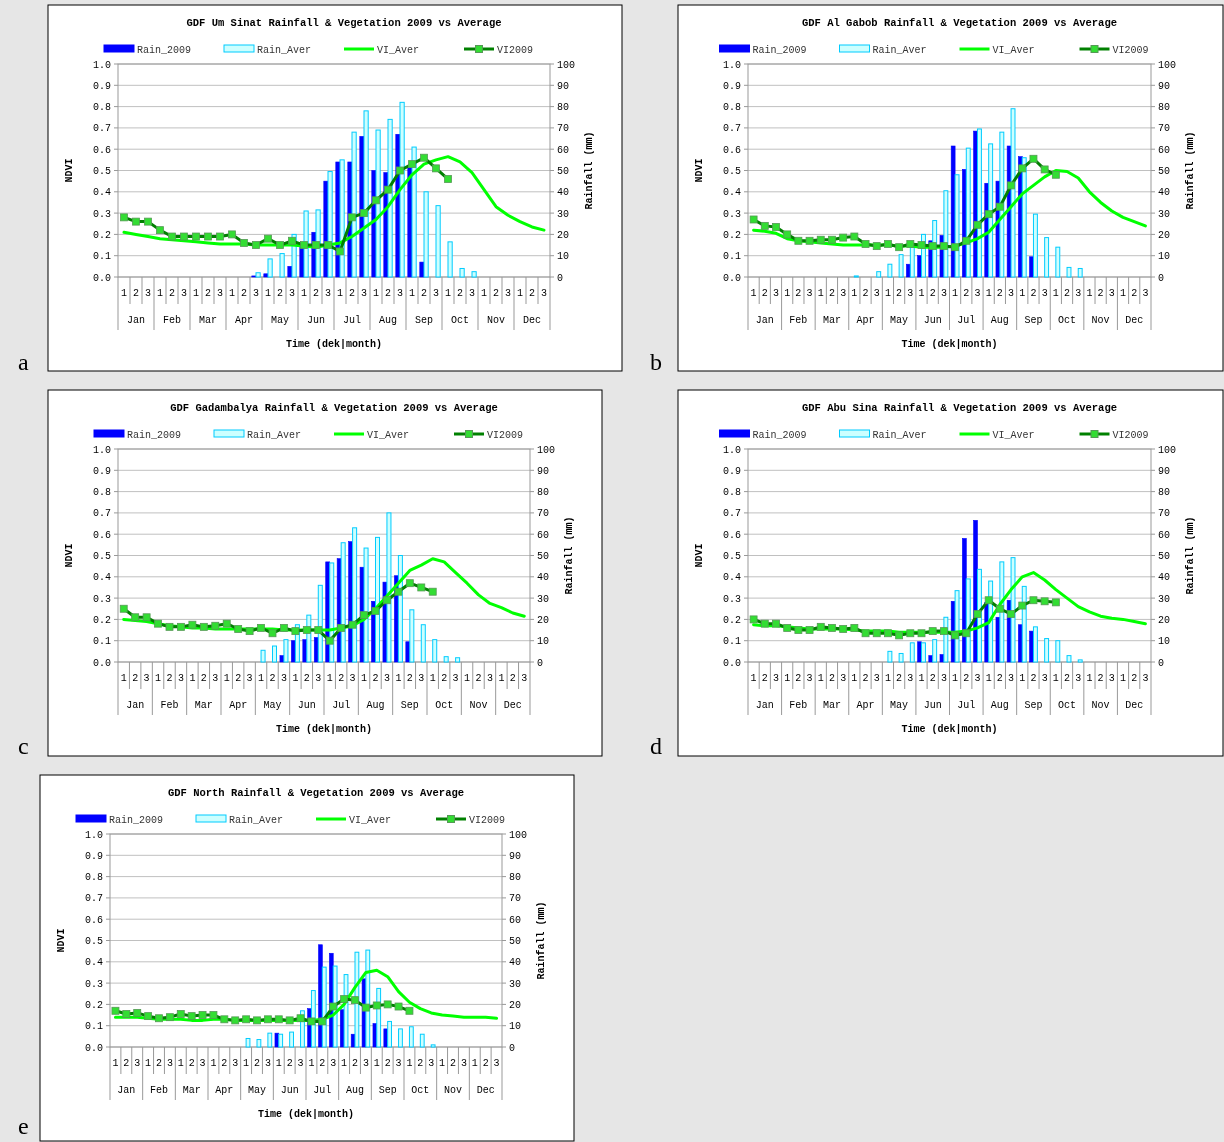  What do you see at coordinates (731, 450) in the screenshot?
I see `y-tick-label: 1.0` at bounding box center [731, 450].